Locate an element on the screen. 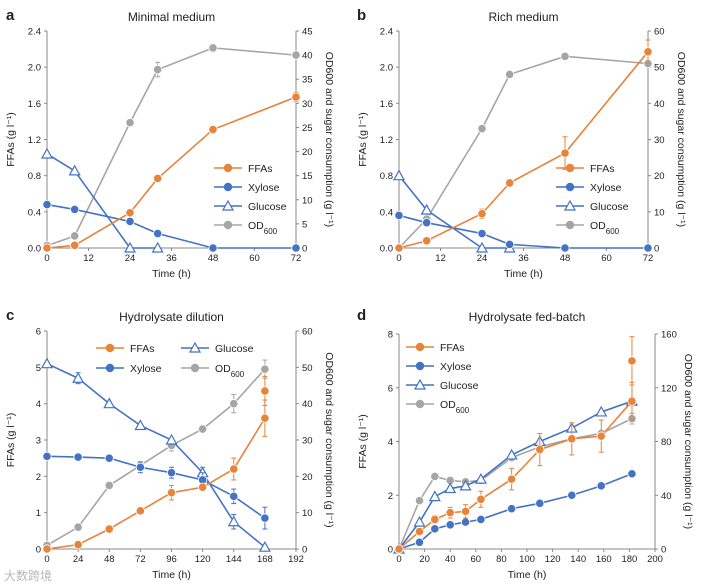 This screenshot has height=588, width=701. y-axis-label-left: FFAs (g l⁻¹) is located at coordinates (11, 440).